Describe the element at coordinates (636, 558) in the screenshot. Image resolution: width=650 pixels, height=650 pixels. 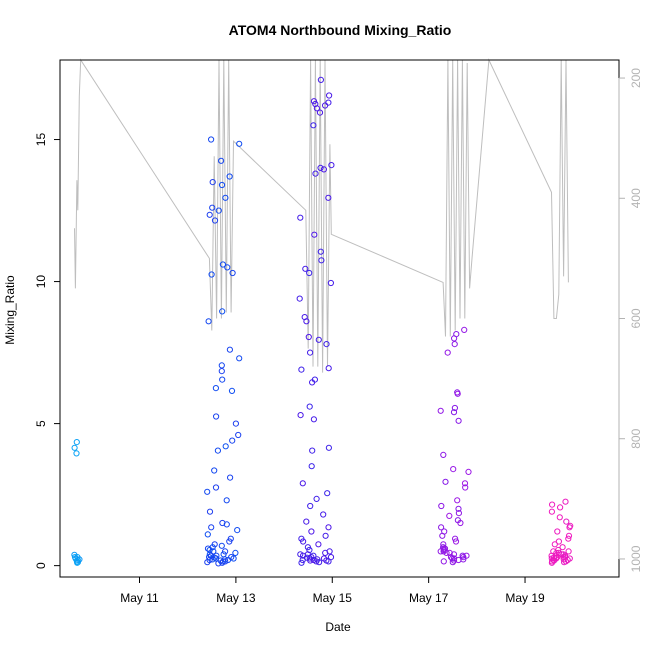
I see `y2-tick-label: 1000` at that location.